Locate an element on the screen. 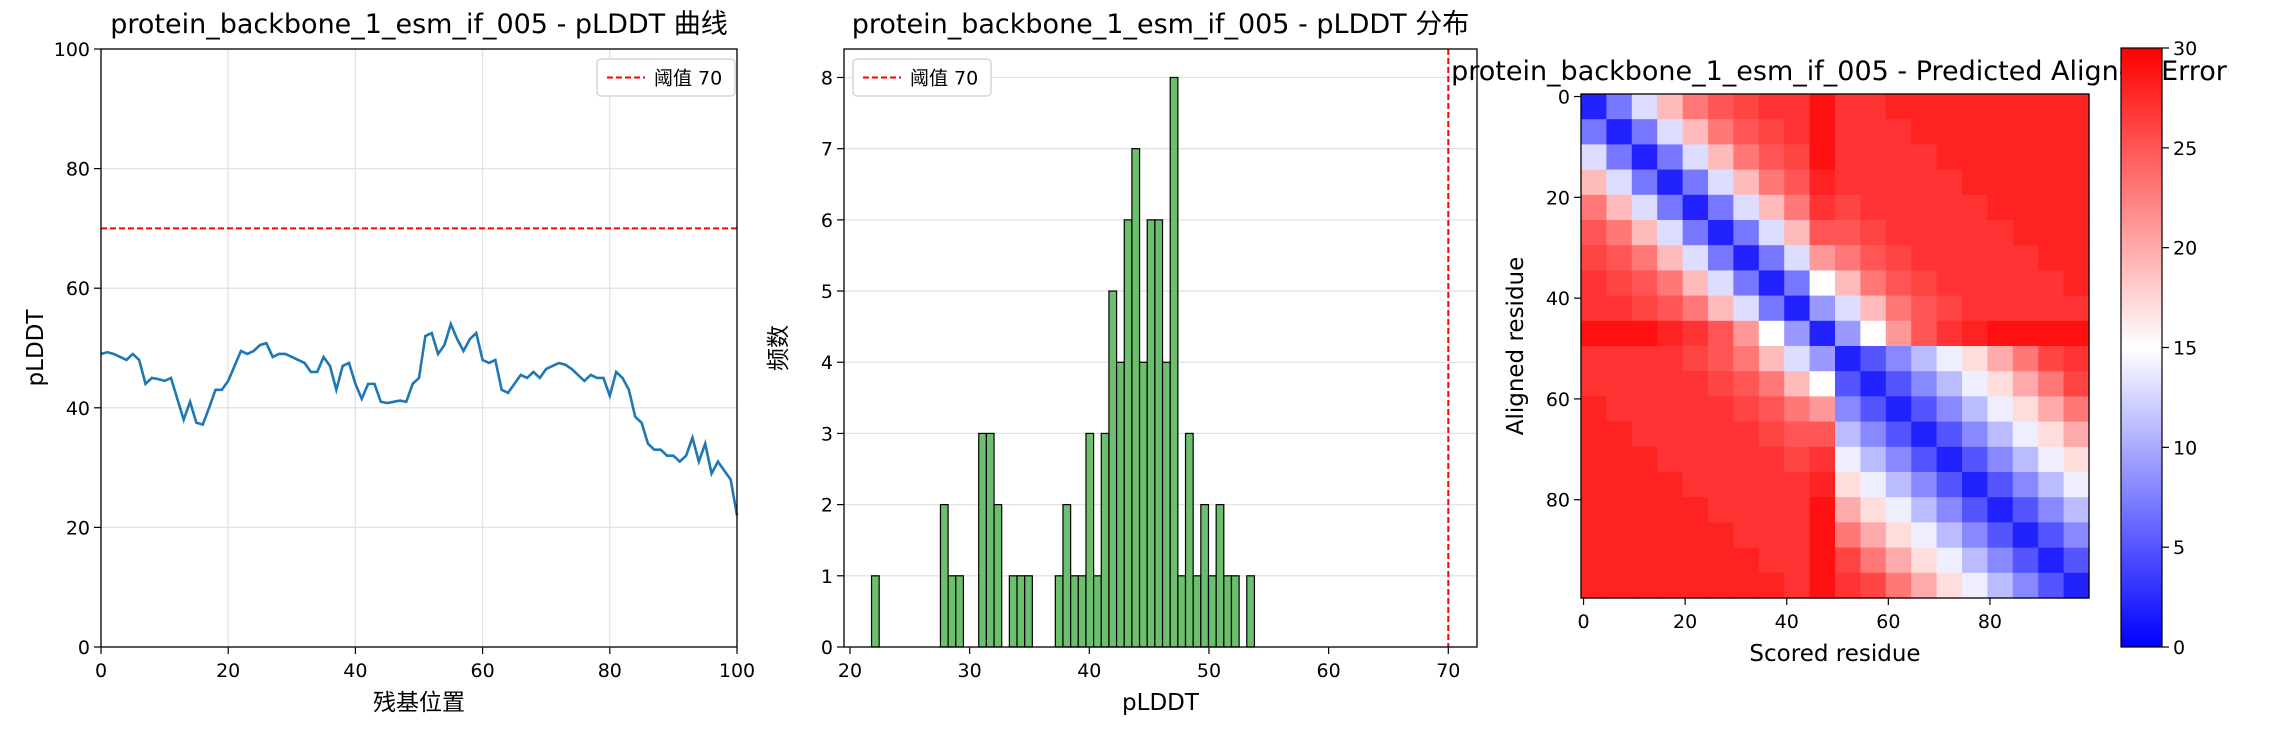  x-tick-label: 80 is located at coordinates (1990, 622).